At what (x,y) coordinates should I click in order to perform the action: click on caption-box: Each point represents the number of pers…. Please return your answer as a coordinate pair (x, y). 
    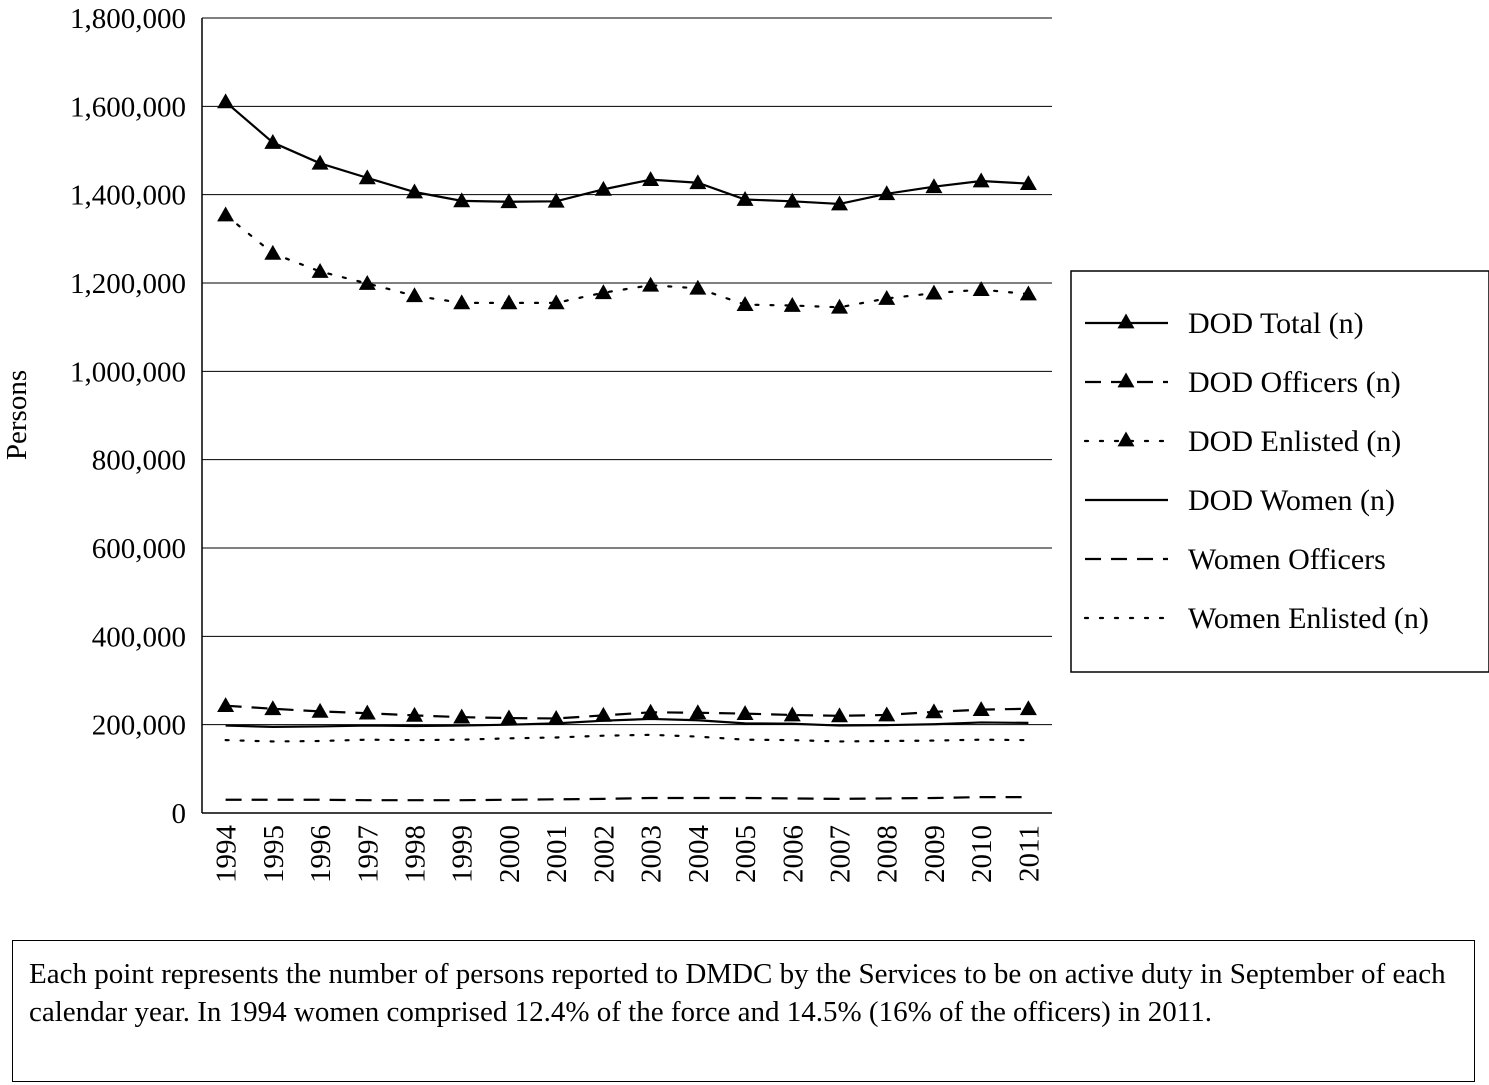
    Looking at the image, I should click on (743, 1011).